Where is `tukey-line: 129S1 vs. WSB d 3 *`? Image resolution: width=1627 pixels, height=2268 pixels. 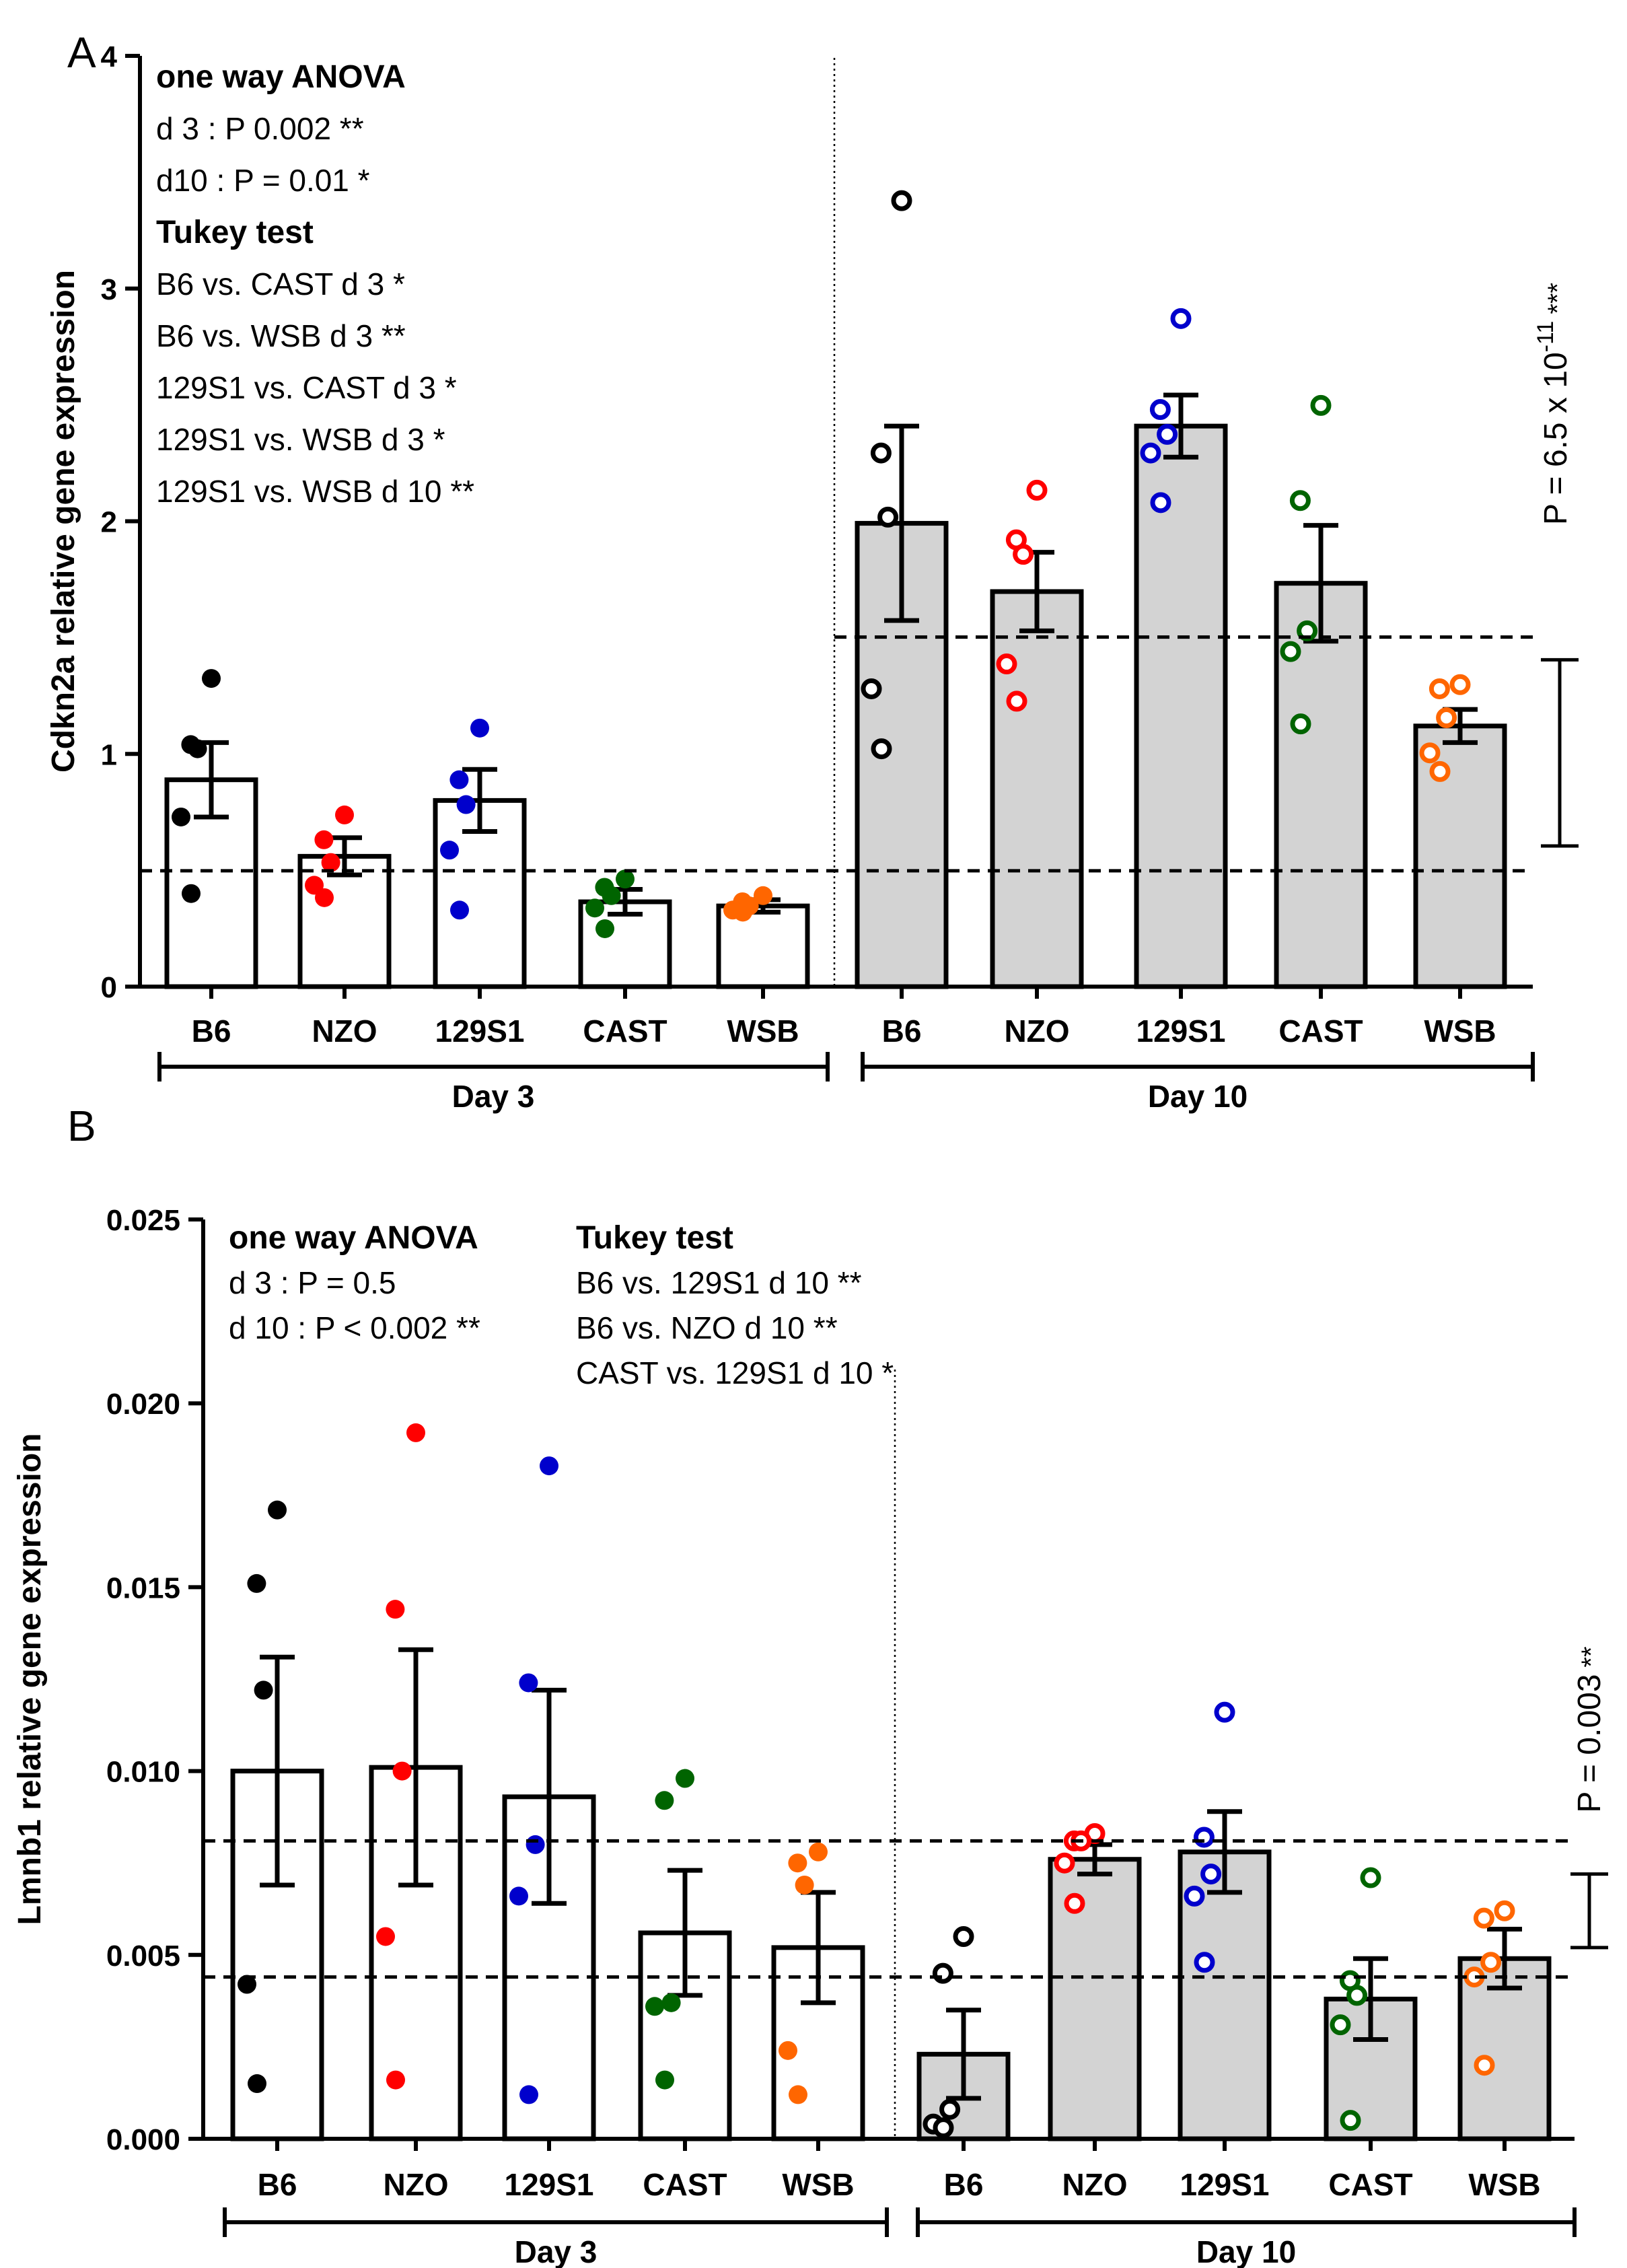
tukey-line: 129S1 vs. WSB d 3 * is located at coordinates (300, 439).